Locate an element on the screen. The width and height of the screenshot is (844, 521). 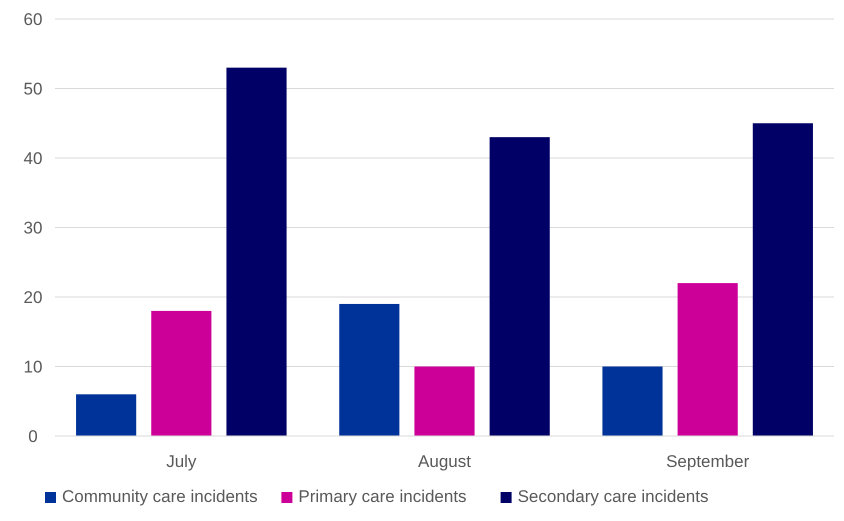
legend-label: Community care incidents is located at coordinates (160, 496).